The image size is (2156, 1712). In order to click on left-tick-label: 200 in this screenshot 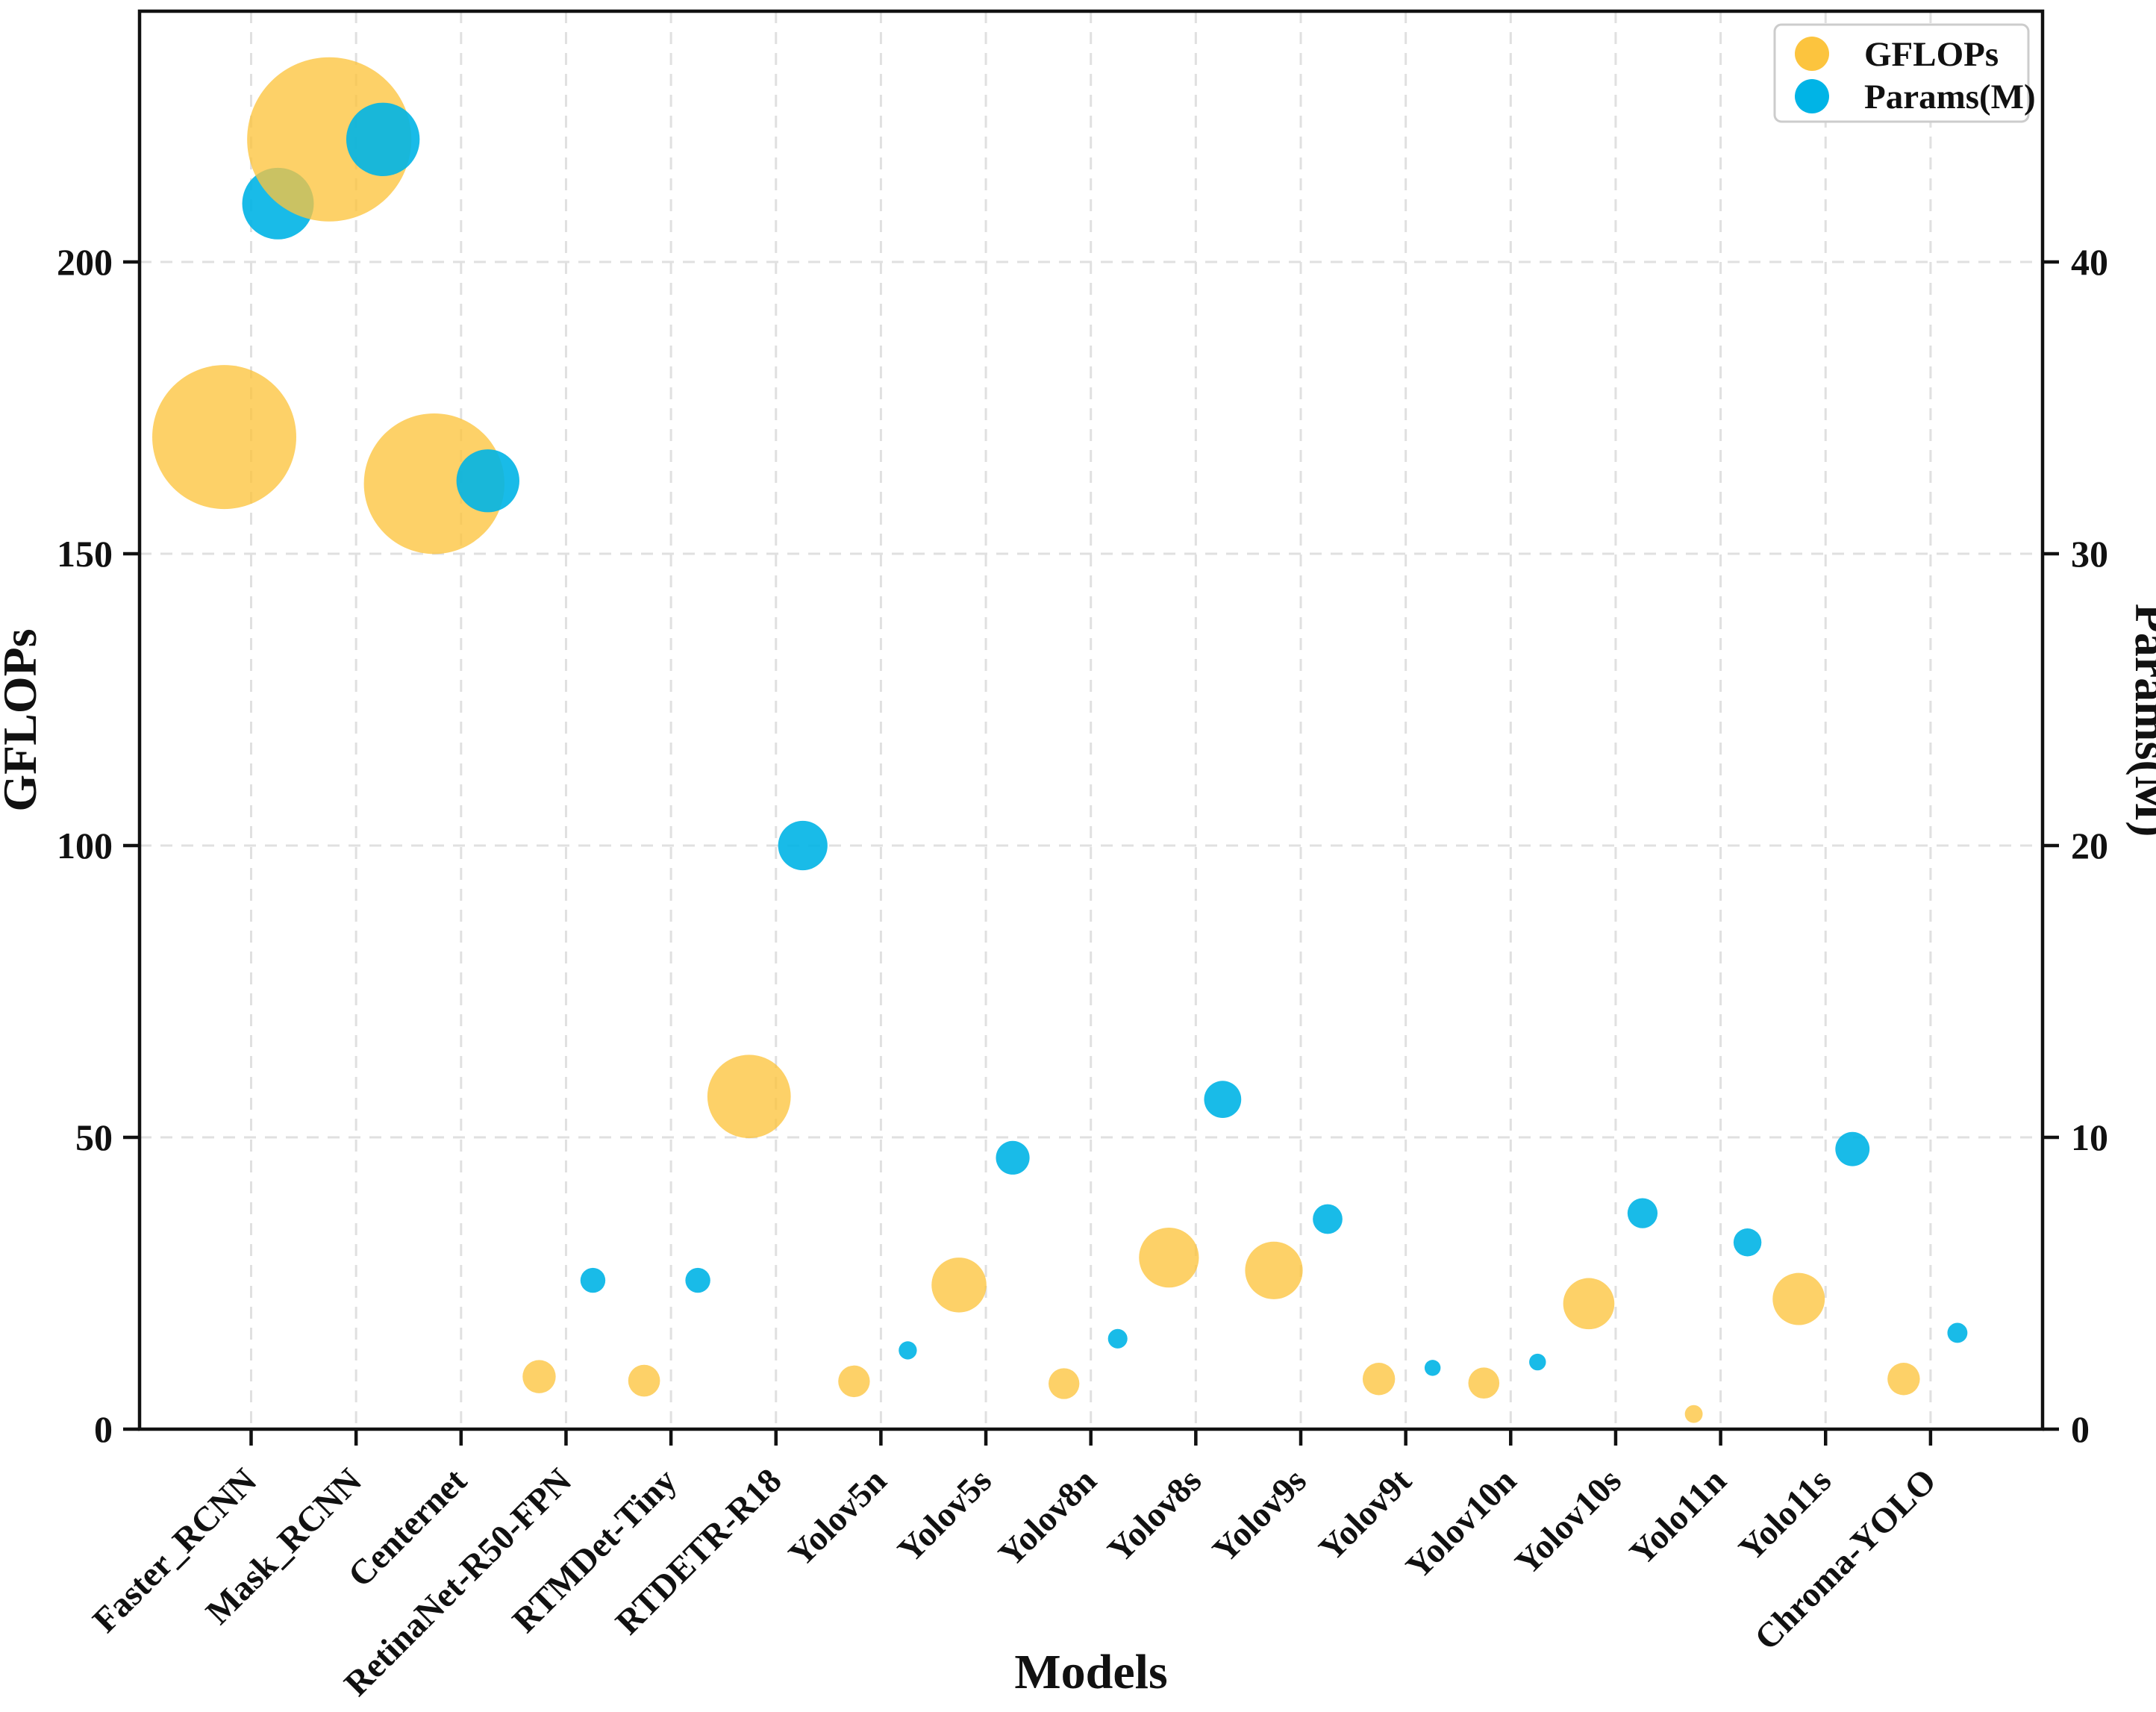, I will do `click(85, 262)`.